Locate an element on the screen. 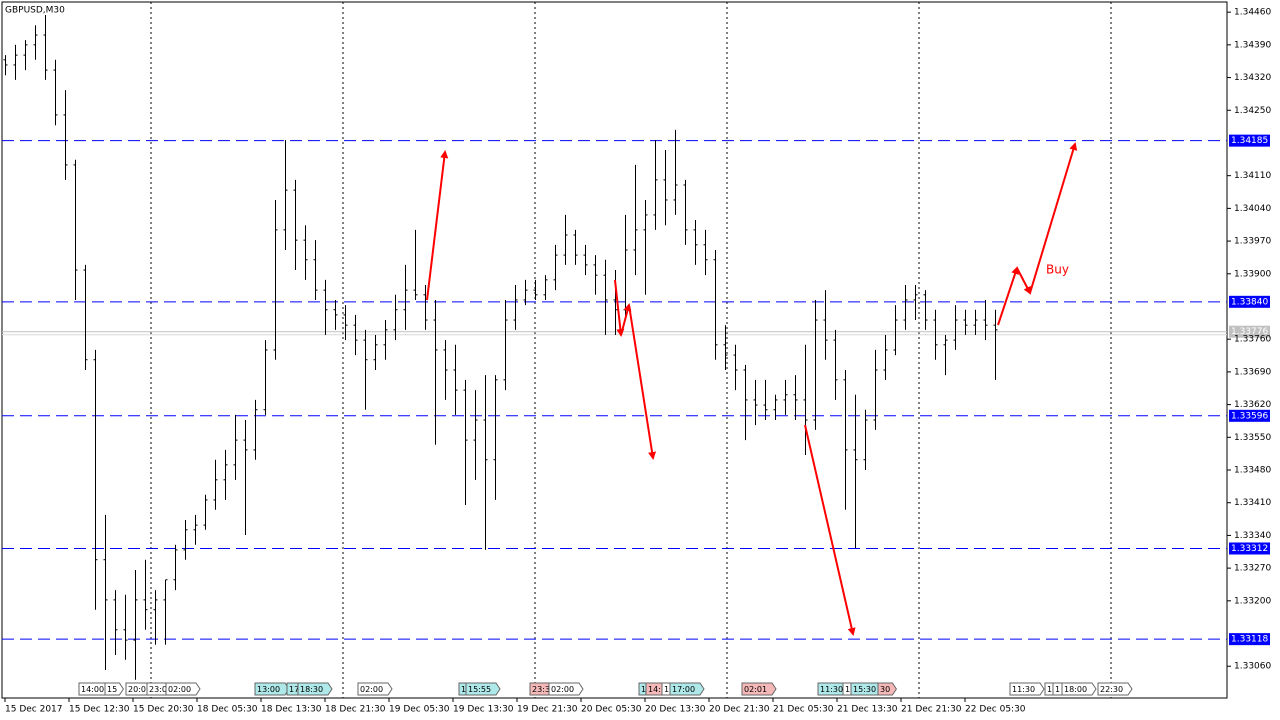 Image resolution: width=1280 pixels, height=720 pixels. x-tick-label: 21 Dec 05:30 is located at coordinates (803, 710).